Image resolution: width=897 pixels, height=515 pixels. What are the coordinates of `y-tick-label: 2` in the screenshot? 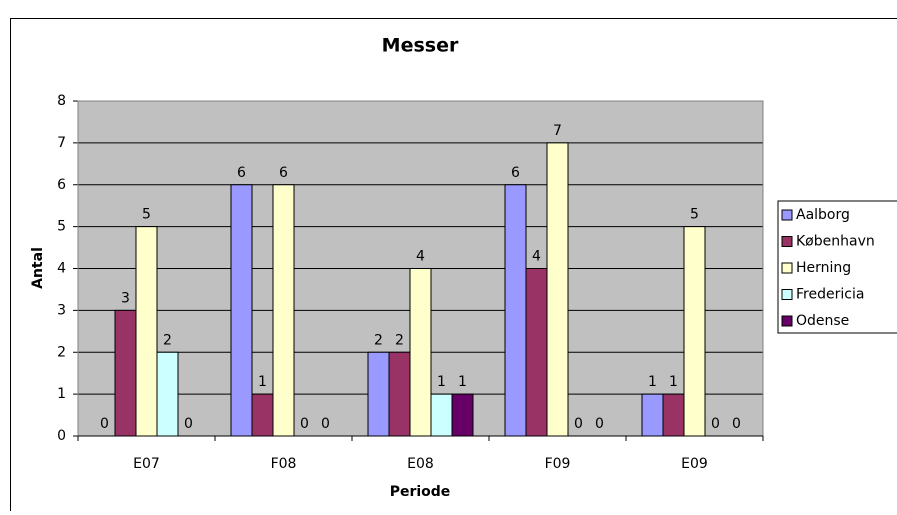 It's located at (61, 352).